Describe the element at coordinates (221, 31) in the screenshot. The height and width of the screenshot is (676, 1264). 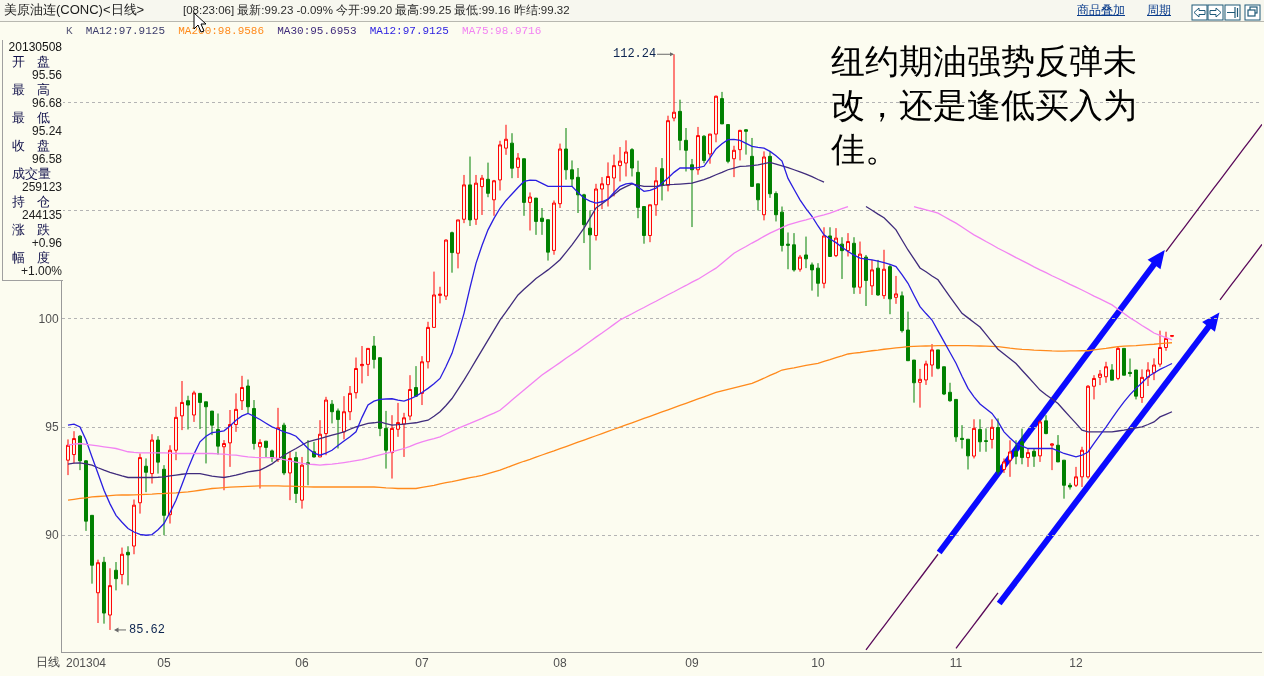
I see `text: MA200:98.9586` at that location.